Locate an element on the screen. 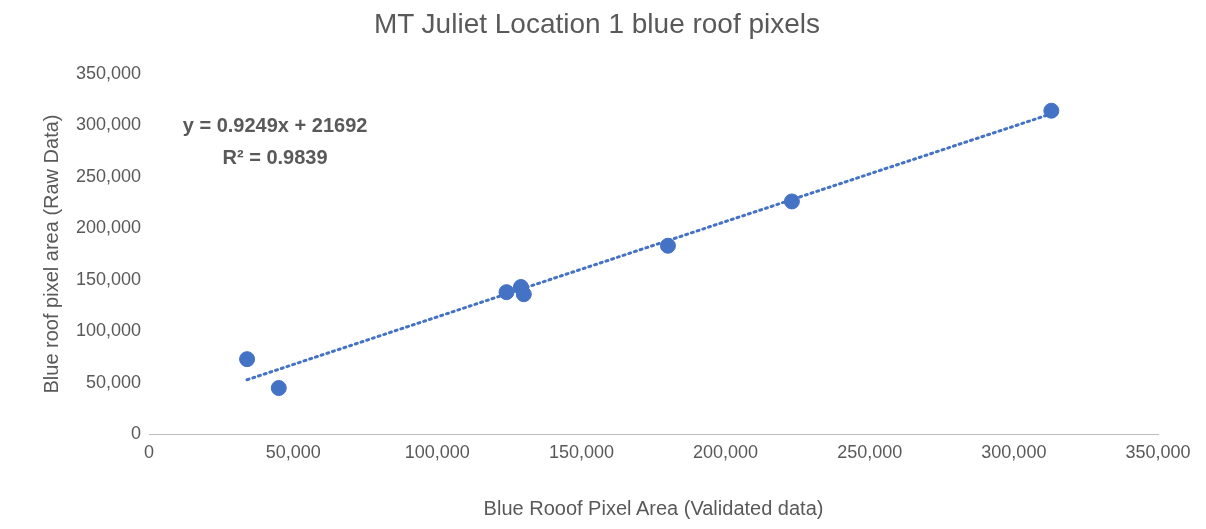  y-tick-label: 350,000 is located at coordinates (108, 72).